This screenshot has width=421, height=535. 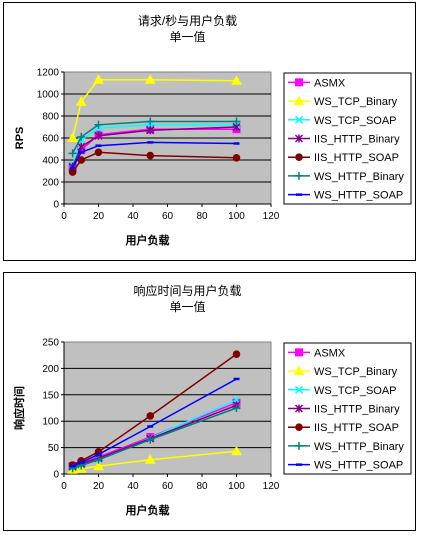 What do you see at coordinates (56, 475) in the screenshot?
I see `chart-2-ytick-label: 0` at bounding box center [56, 475].